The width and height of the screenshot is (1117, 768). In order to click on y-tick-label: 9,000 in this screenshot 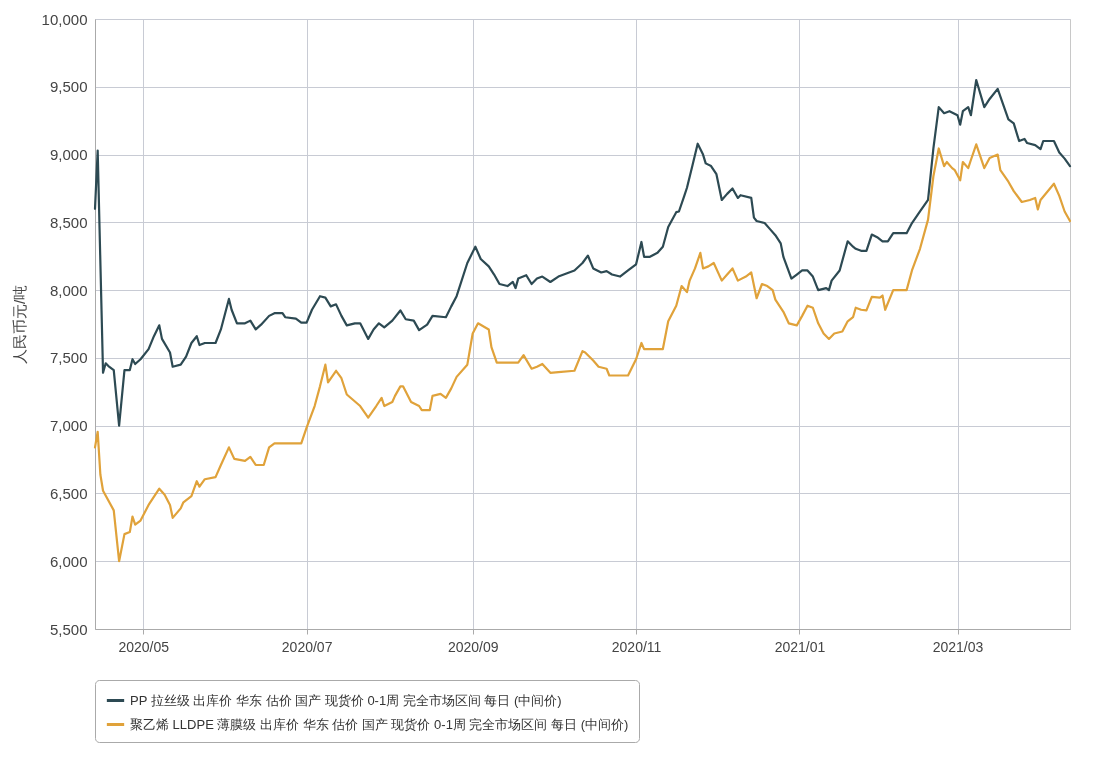, I will do `click(68, 155)`.